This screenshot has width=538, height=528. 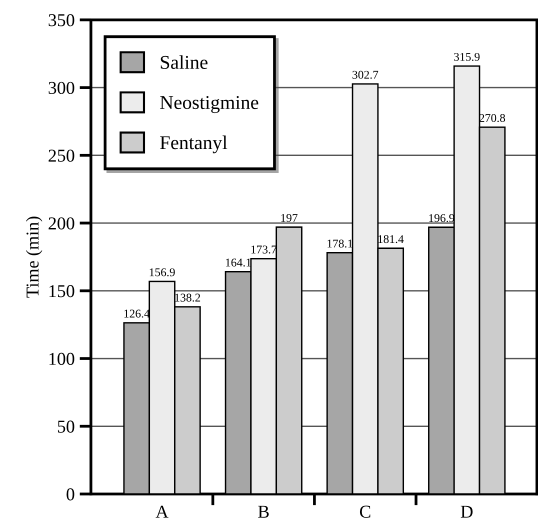 I want to click on data-label: 181.4, so click(x=391, y=239).